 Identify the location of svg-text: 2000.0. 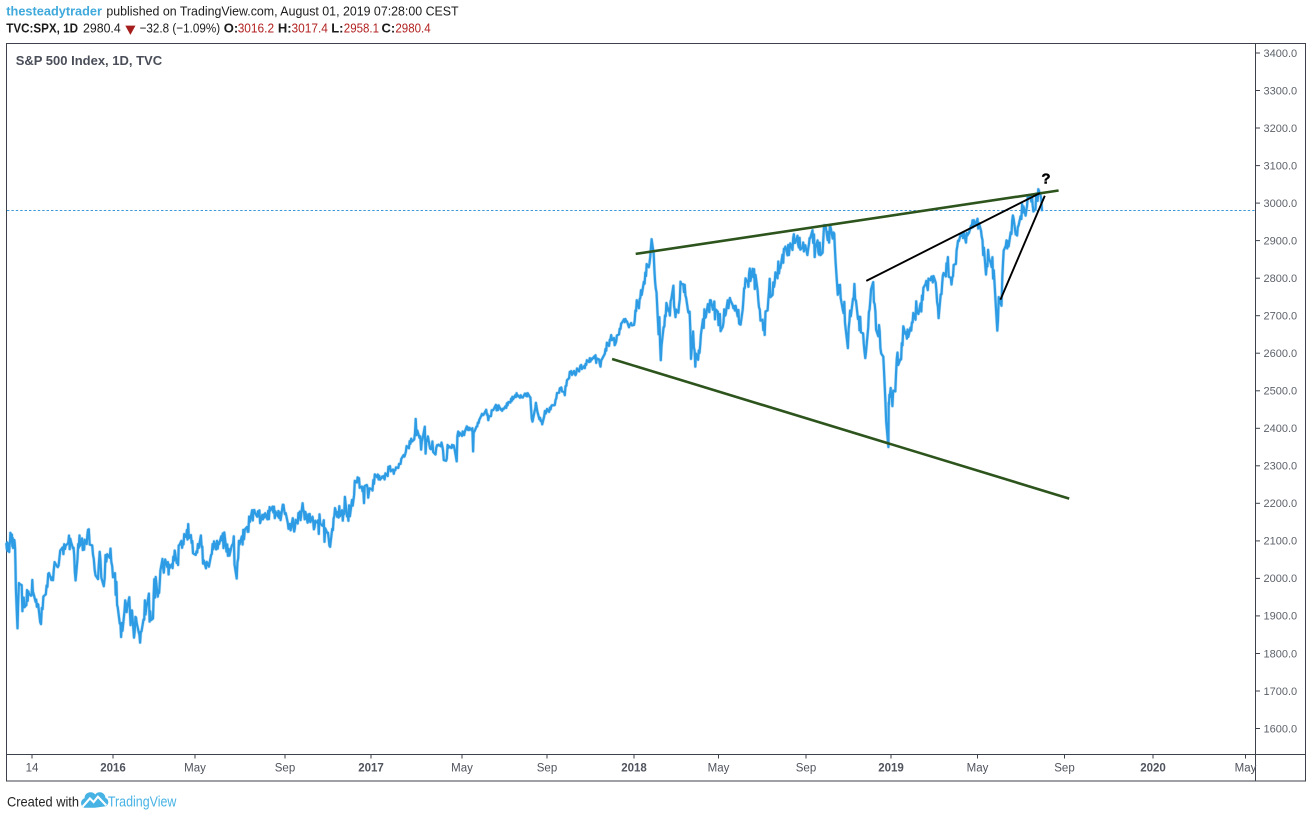
(1281, 579).